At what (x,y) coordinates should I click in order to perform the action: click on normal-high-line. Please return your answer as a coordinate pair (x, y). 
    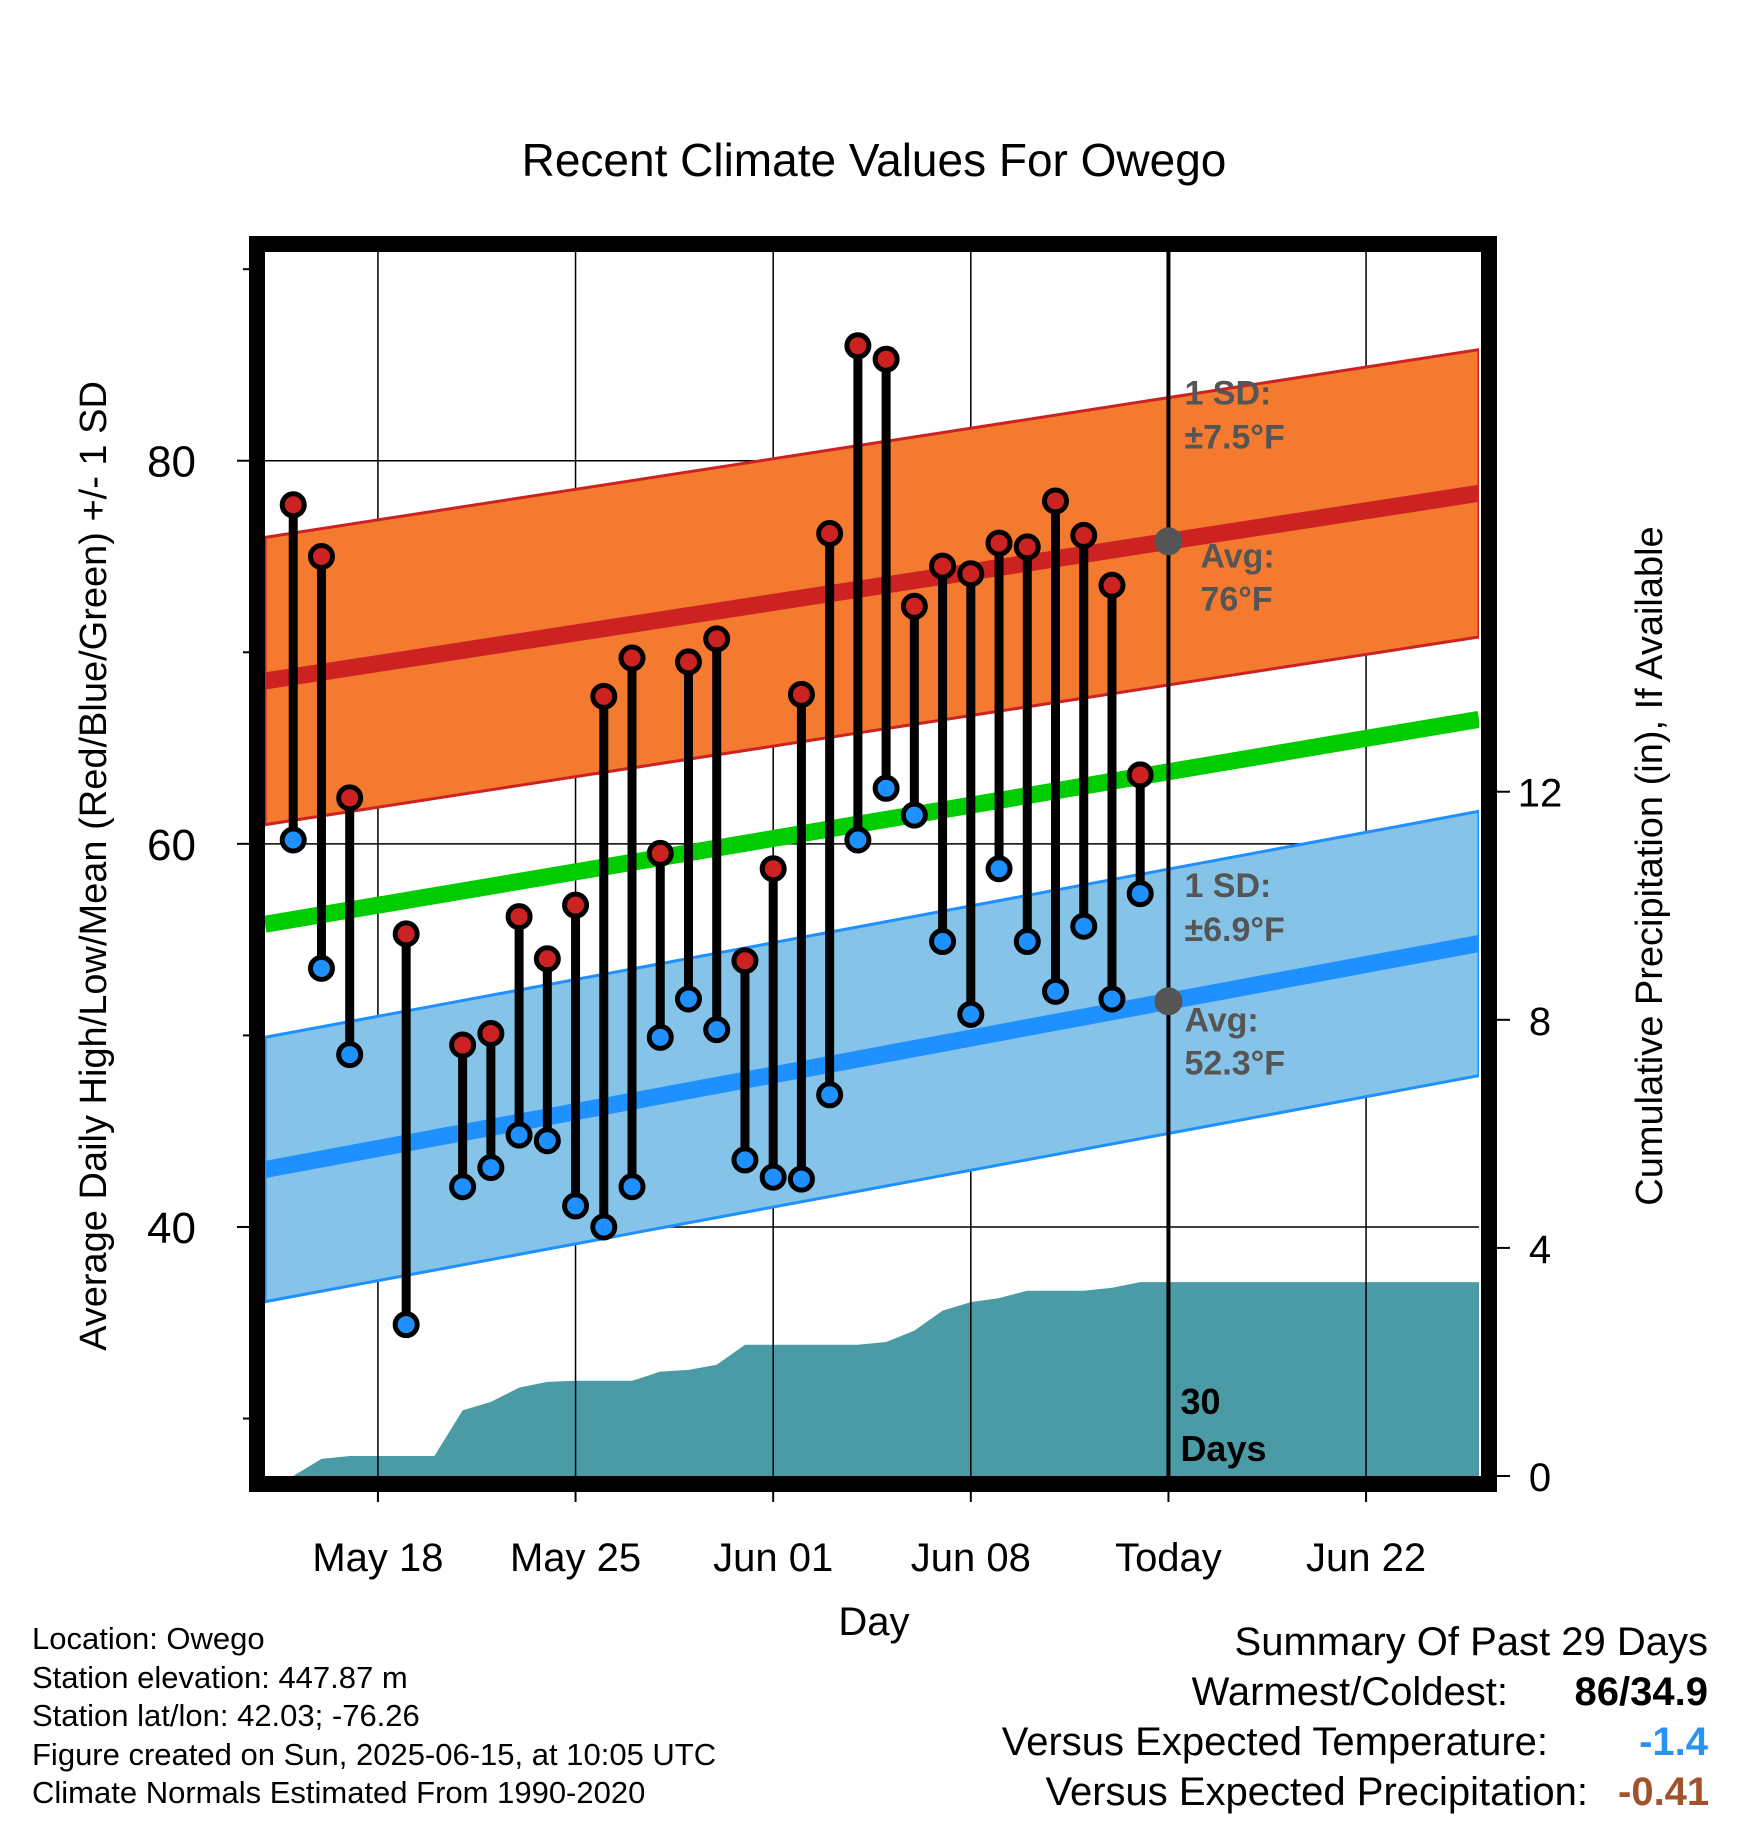
    Looking at the image, I should click on (872, 587).